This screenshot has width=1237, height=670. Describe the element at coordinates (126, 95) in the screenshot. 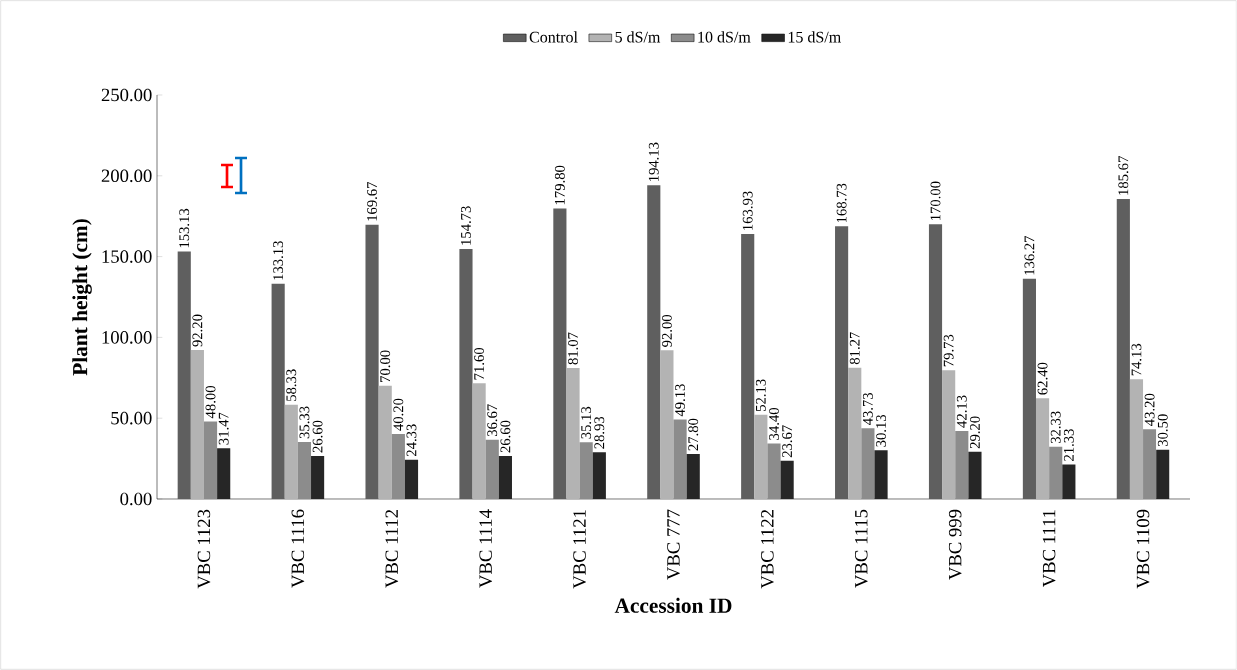

I see `y-tick-label: 250.00` at that location.